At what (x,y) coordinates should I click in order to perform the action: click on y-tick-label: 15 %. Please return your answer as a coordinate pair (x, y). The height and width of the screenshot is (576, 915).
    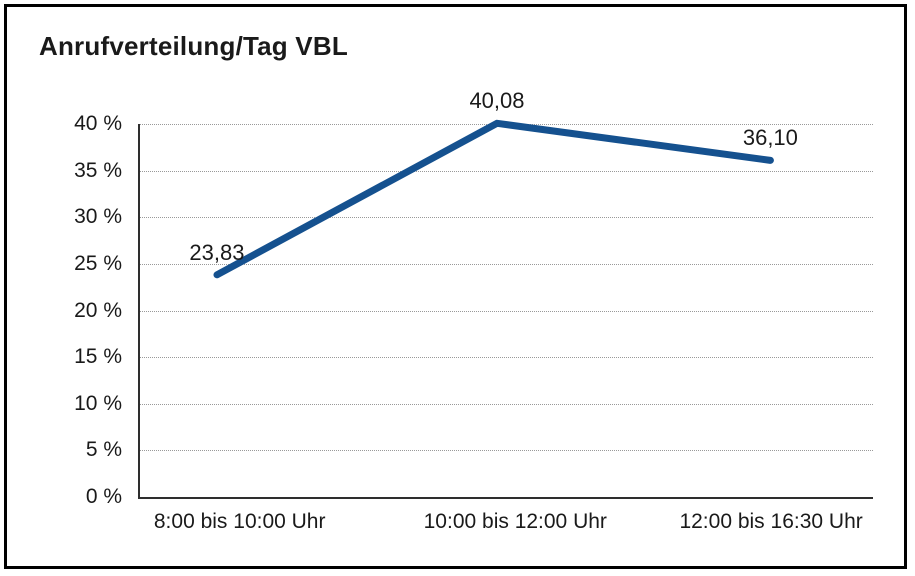
    Looking at the image, I should click on (98, 357).